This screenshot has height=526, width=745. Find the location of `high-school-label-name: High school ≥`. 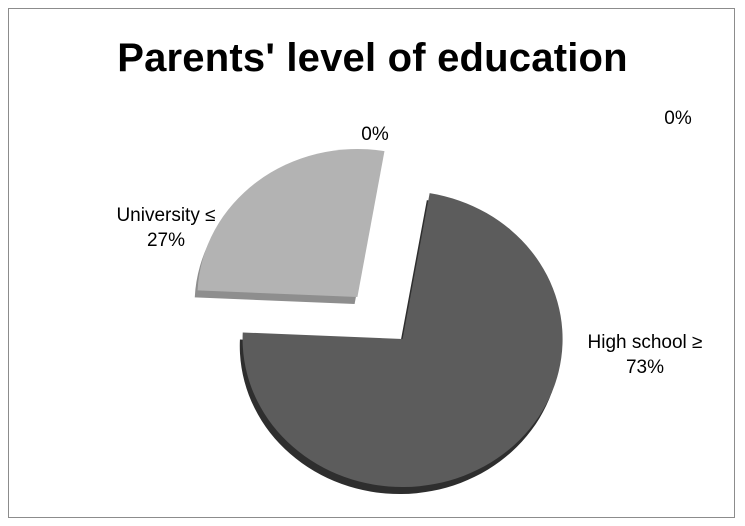

high-school-label-name: High school ≥ is located at coordinates (645, 342).